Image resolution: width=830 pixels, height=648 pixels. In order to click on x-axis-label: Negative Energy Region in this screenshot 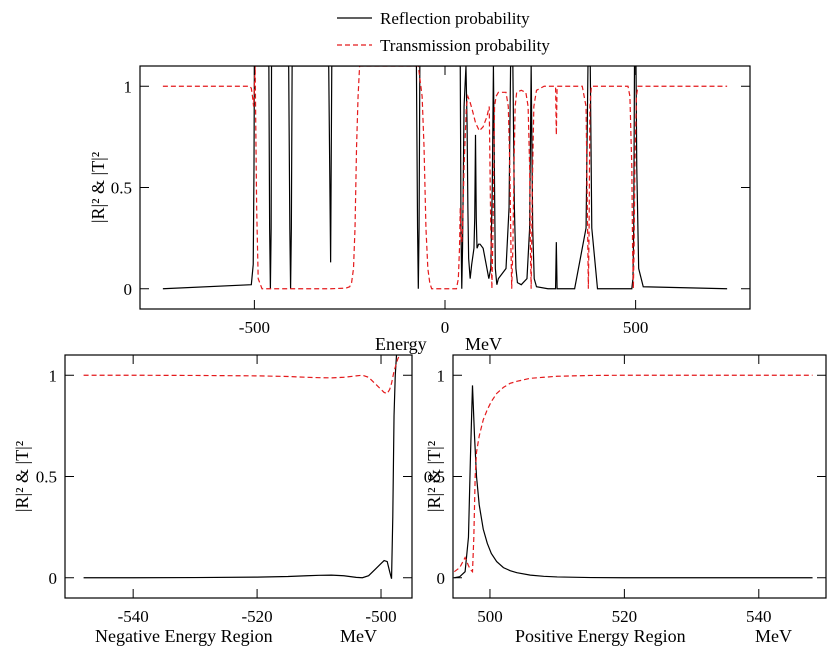, I will do `click(184, 636)`.